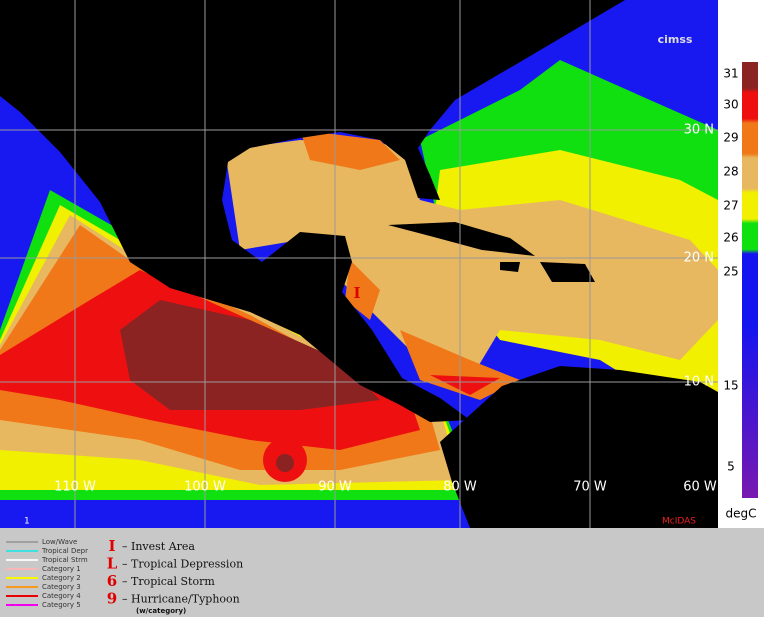  I want to click on credit: McIDAS, so click(679, 522).